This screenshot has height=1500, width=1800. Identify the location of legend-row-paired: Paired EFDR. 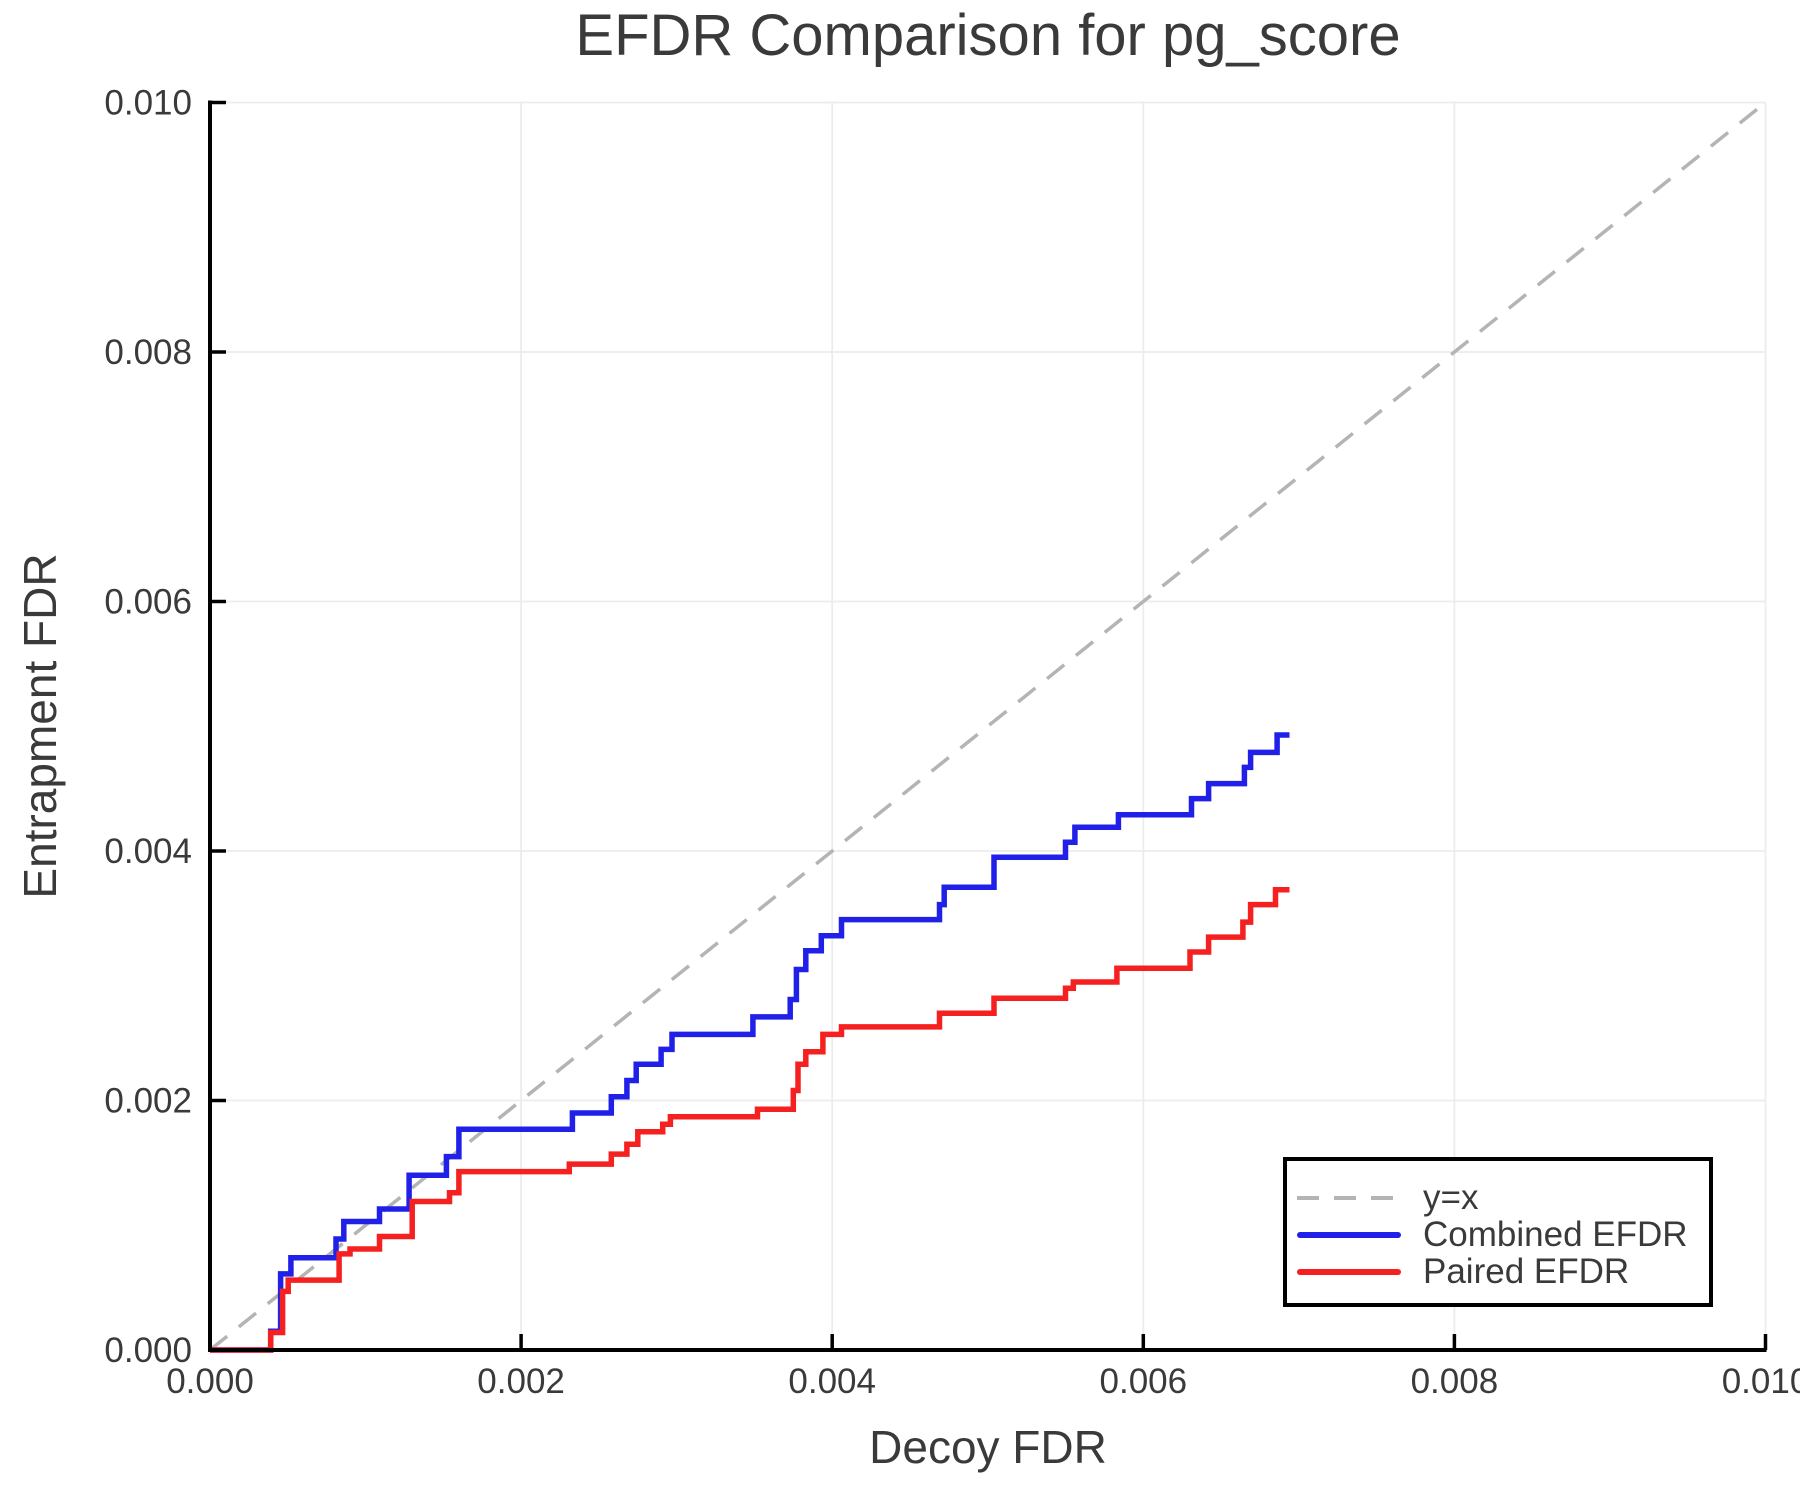
(1503, 1271).